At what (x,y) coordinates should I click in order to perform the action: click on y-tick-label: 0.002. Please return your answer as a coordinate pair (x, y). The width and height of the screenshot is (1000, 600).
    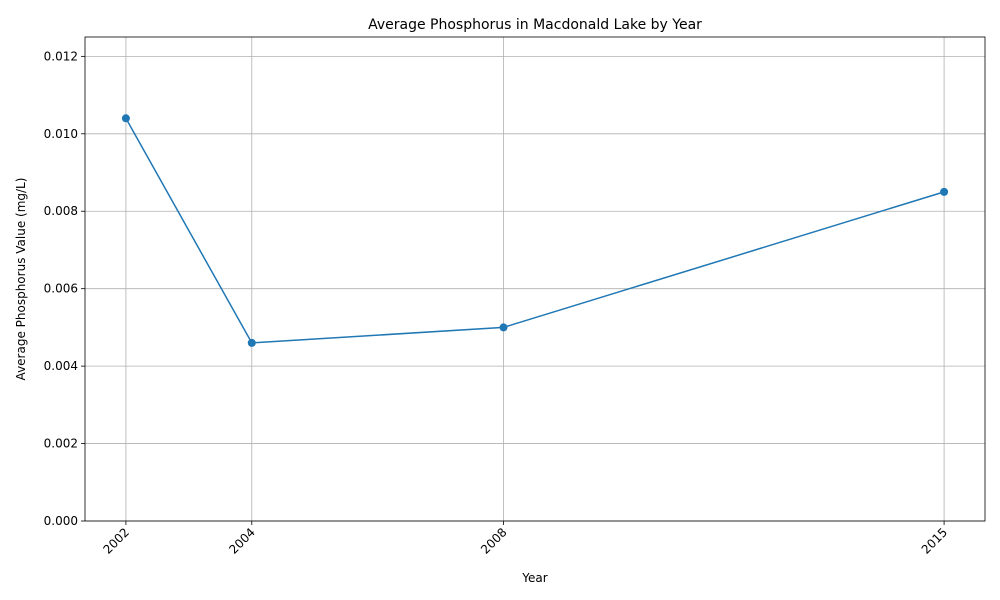
    Looking at the image, I should click on (61, 444).